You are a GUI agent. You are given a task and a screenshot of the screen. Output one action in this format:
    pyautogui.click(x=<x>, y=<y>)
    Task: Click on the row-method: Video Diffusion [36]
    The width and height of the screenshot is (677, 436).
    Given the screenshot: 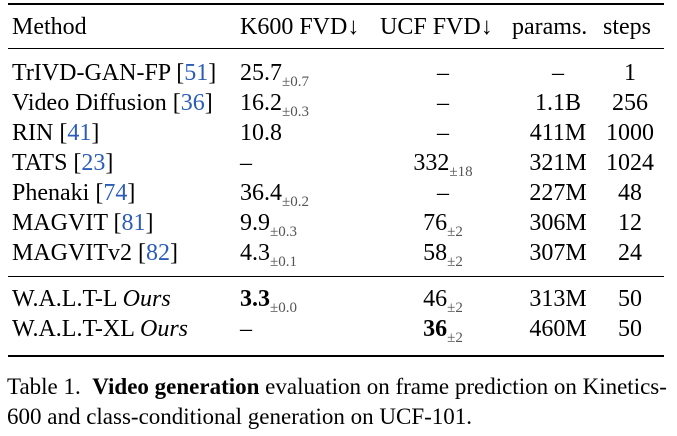 What is the action you would take?
    pyautogui.click(x=112, y=103)
    